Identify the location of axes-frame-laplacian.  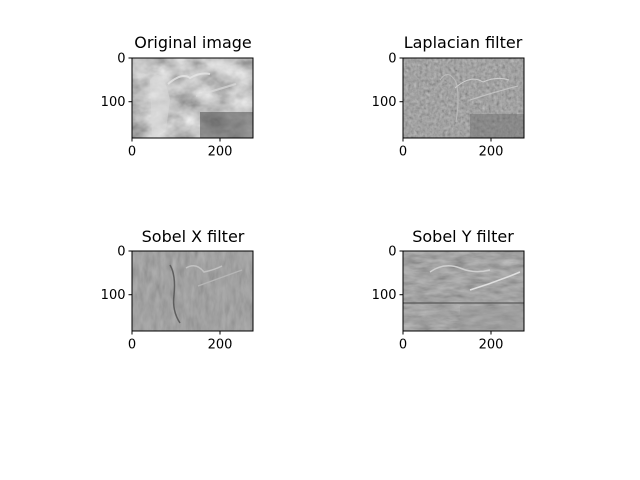
(463, 98).